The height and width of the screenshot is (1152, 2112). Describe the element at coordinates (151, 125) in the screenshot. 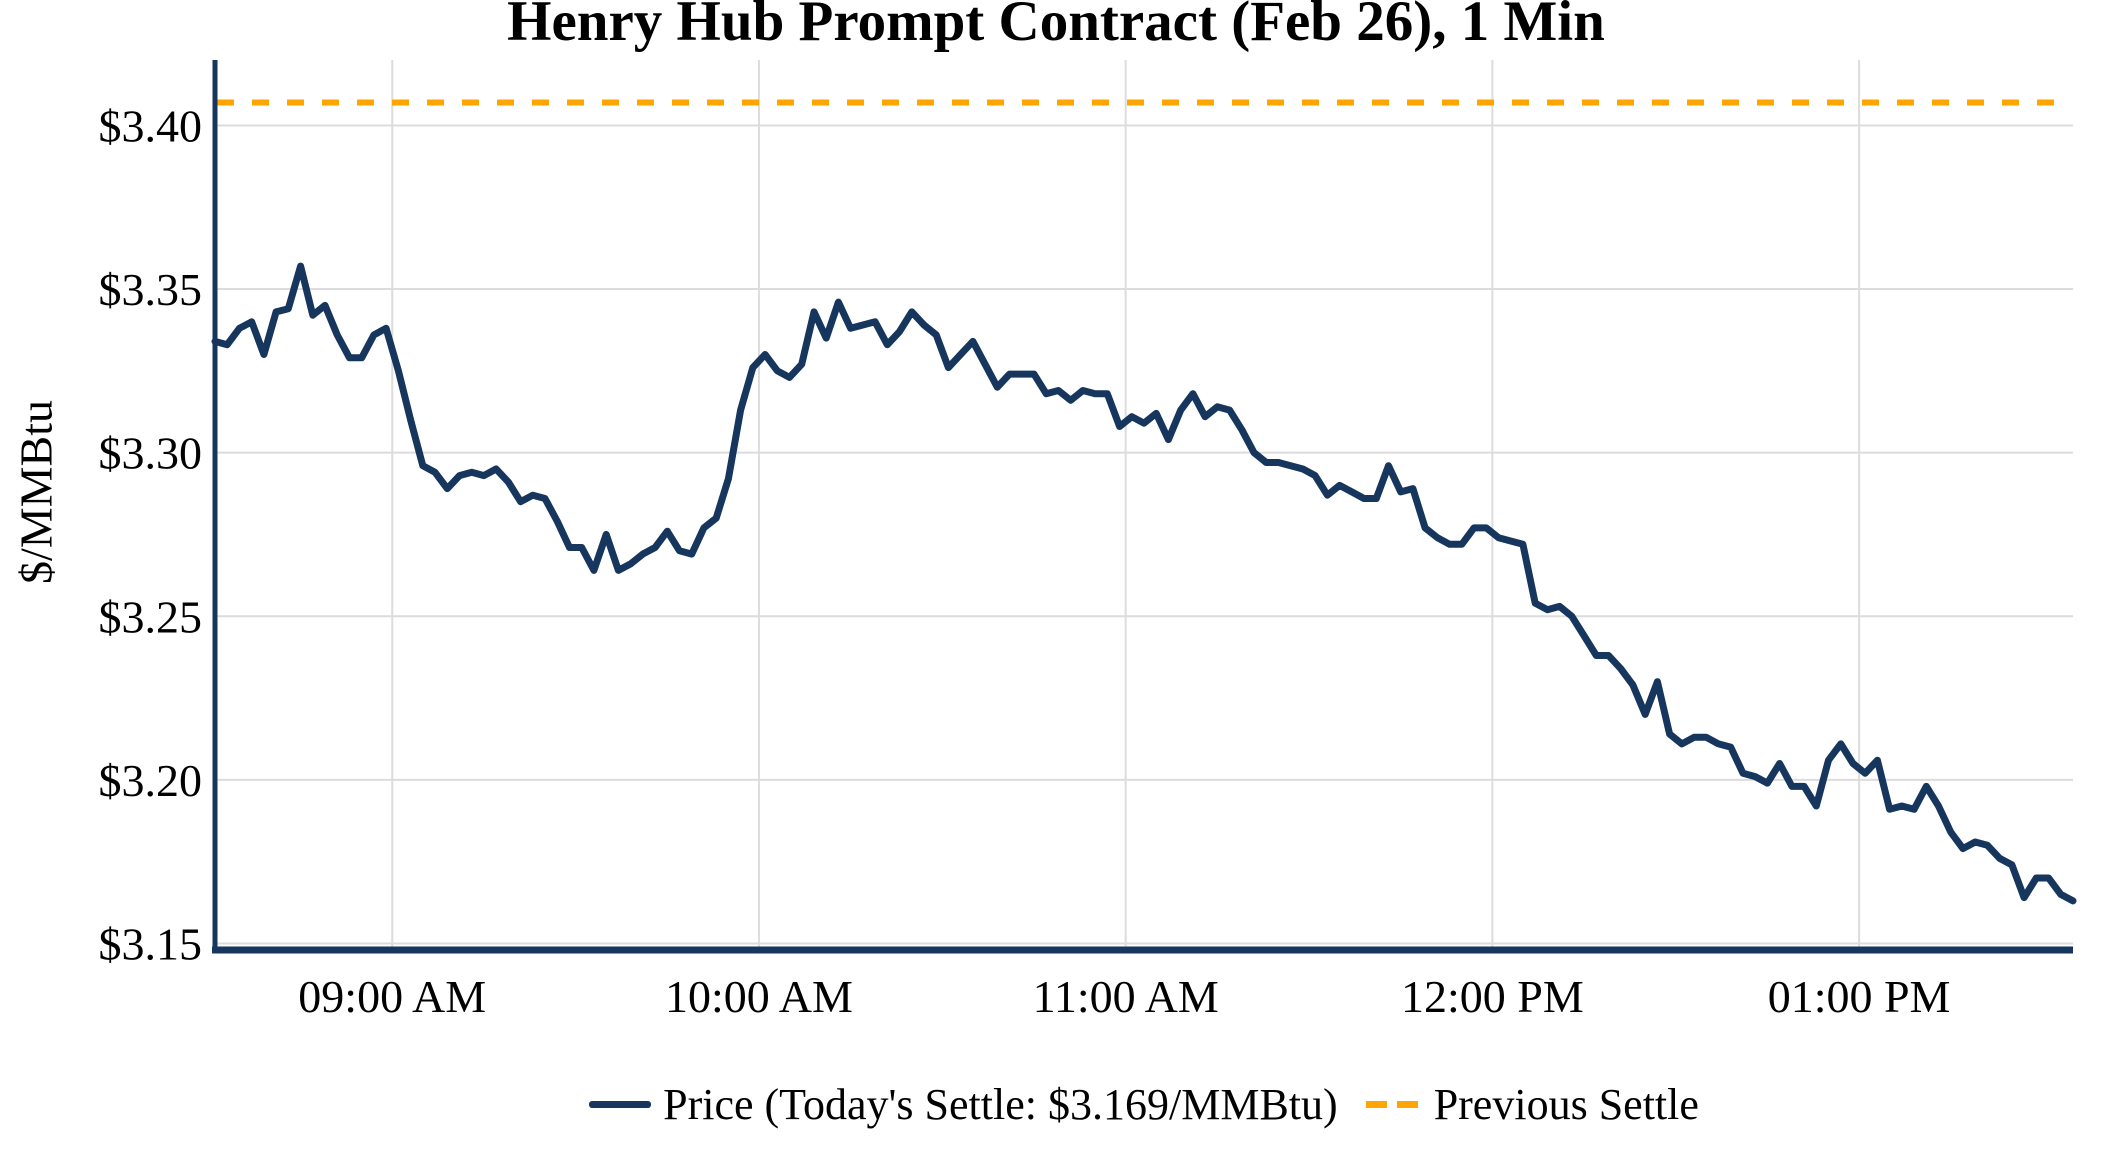

I see `y-tick-label: $3.40` at that location.